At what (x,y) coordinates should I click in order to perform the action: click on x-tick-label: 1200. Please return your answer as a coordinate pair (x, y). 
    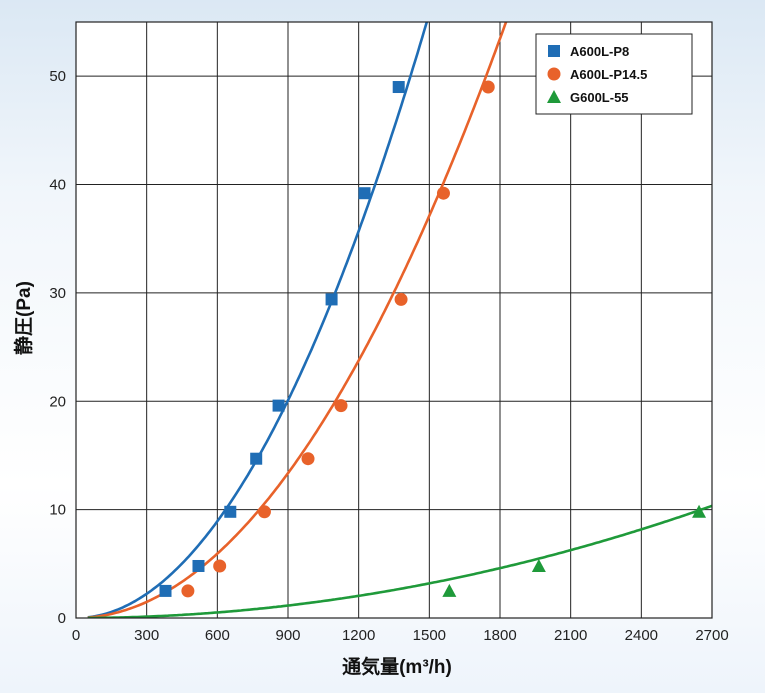
    Looking at the image, I should click on (358, 635).